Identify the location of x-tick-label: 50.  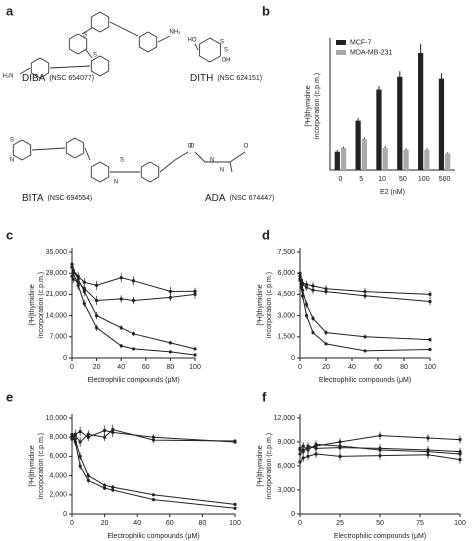
(380, 523).